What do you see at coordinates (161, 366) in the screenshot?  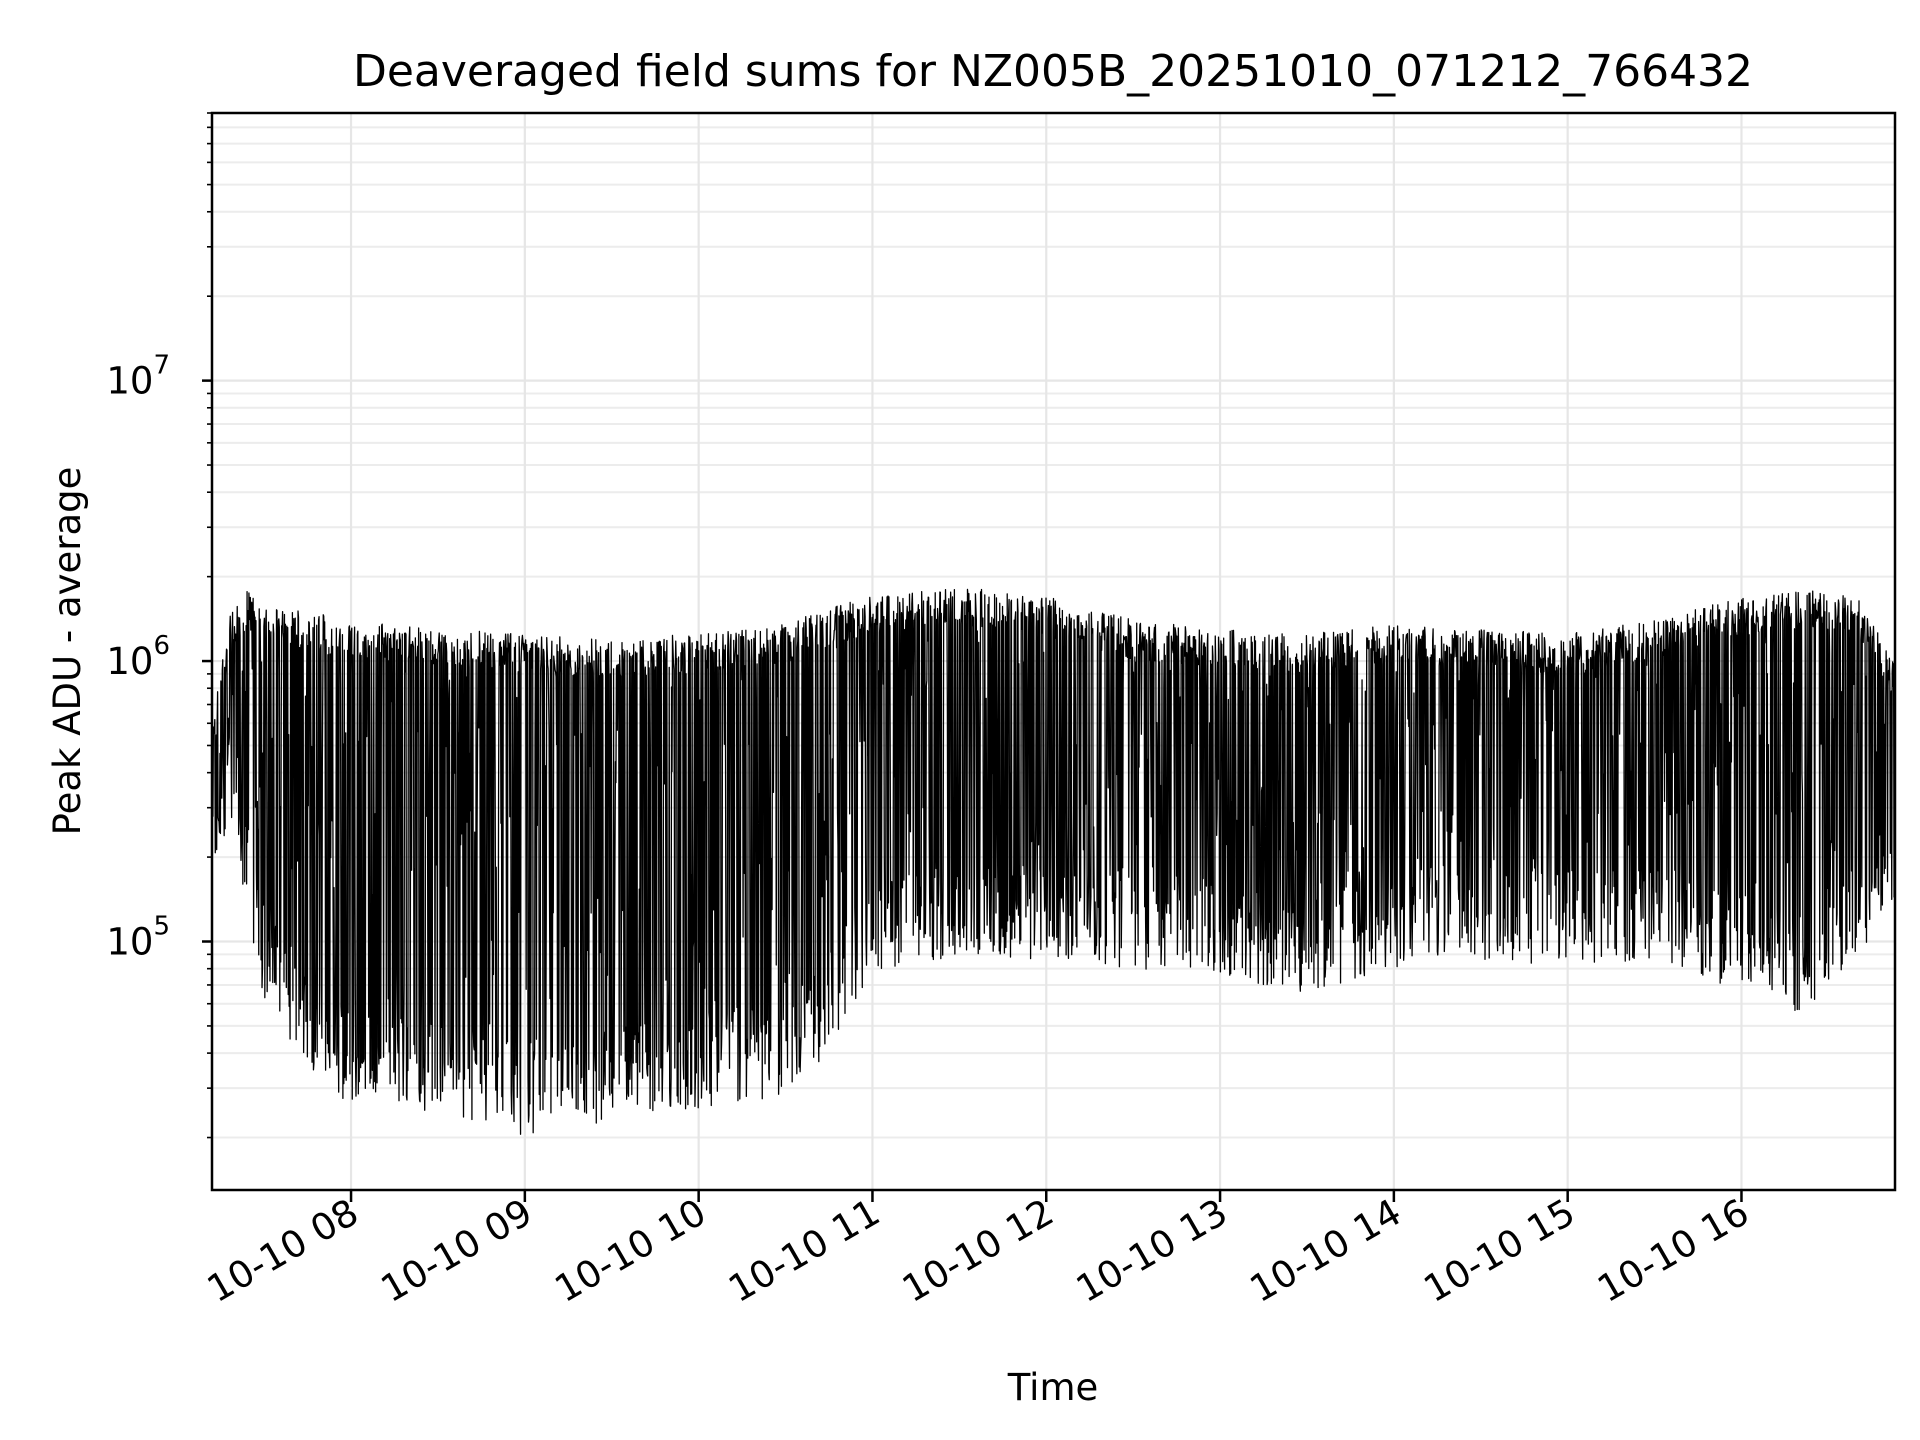 I see `y-tick-label-exponent: 7` at bounding box center [161, 366].